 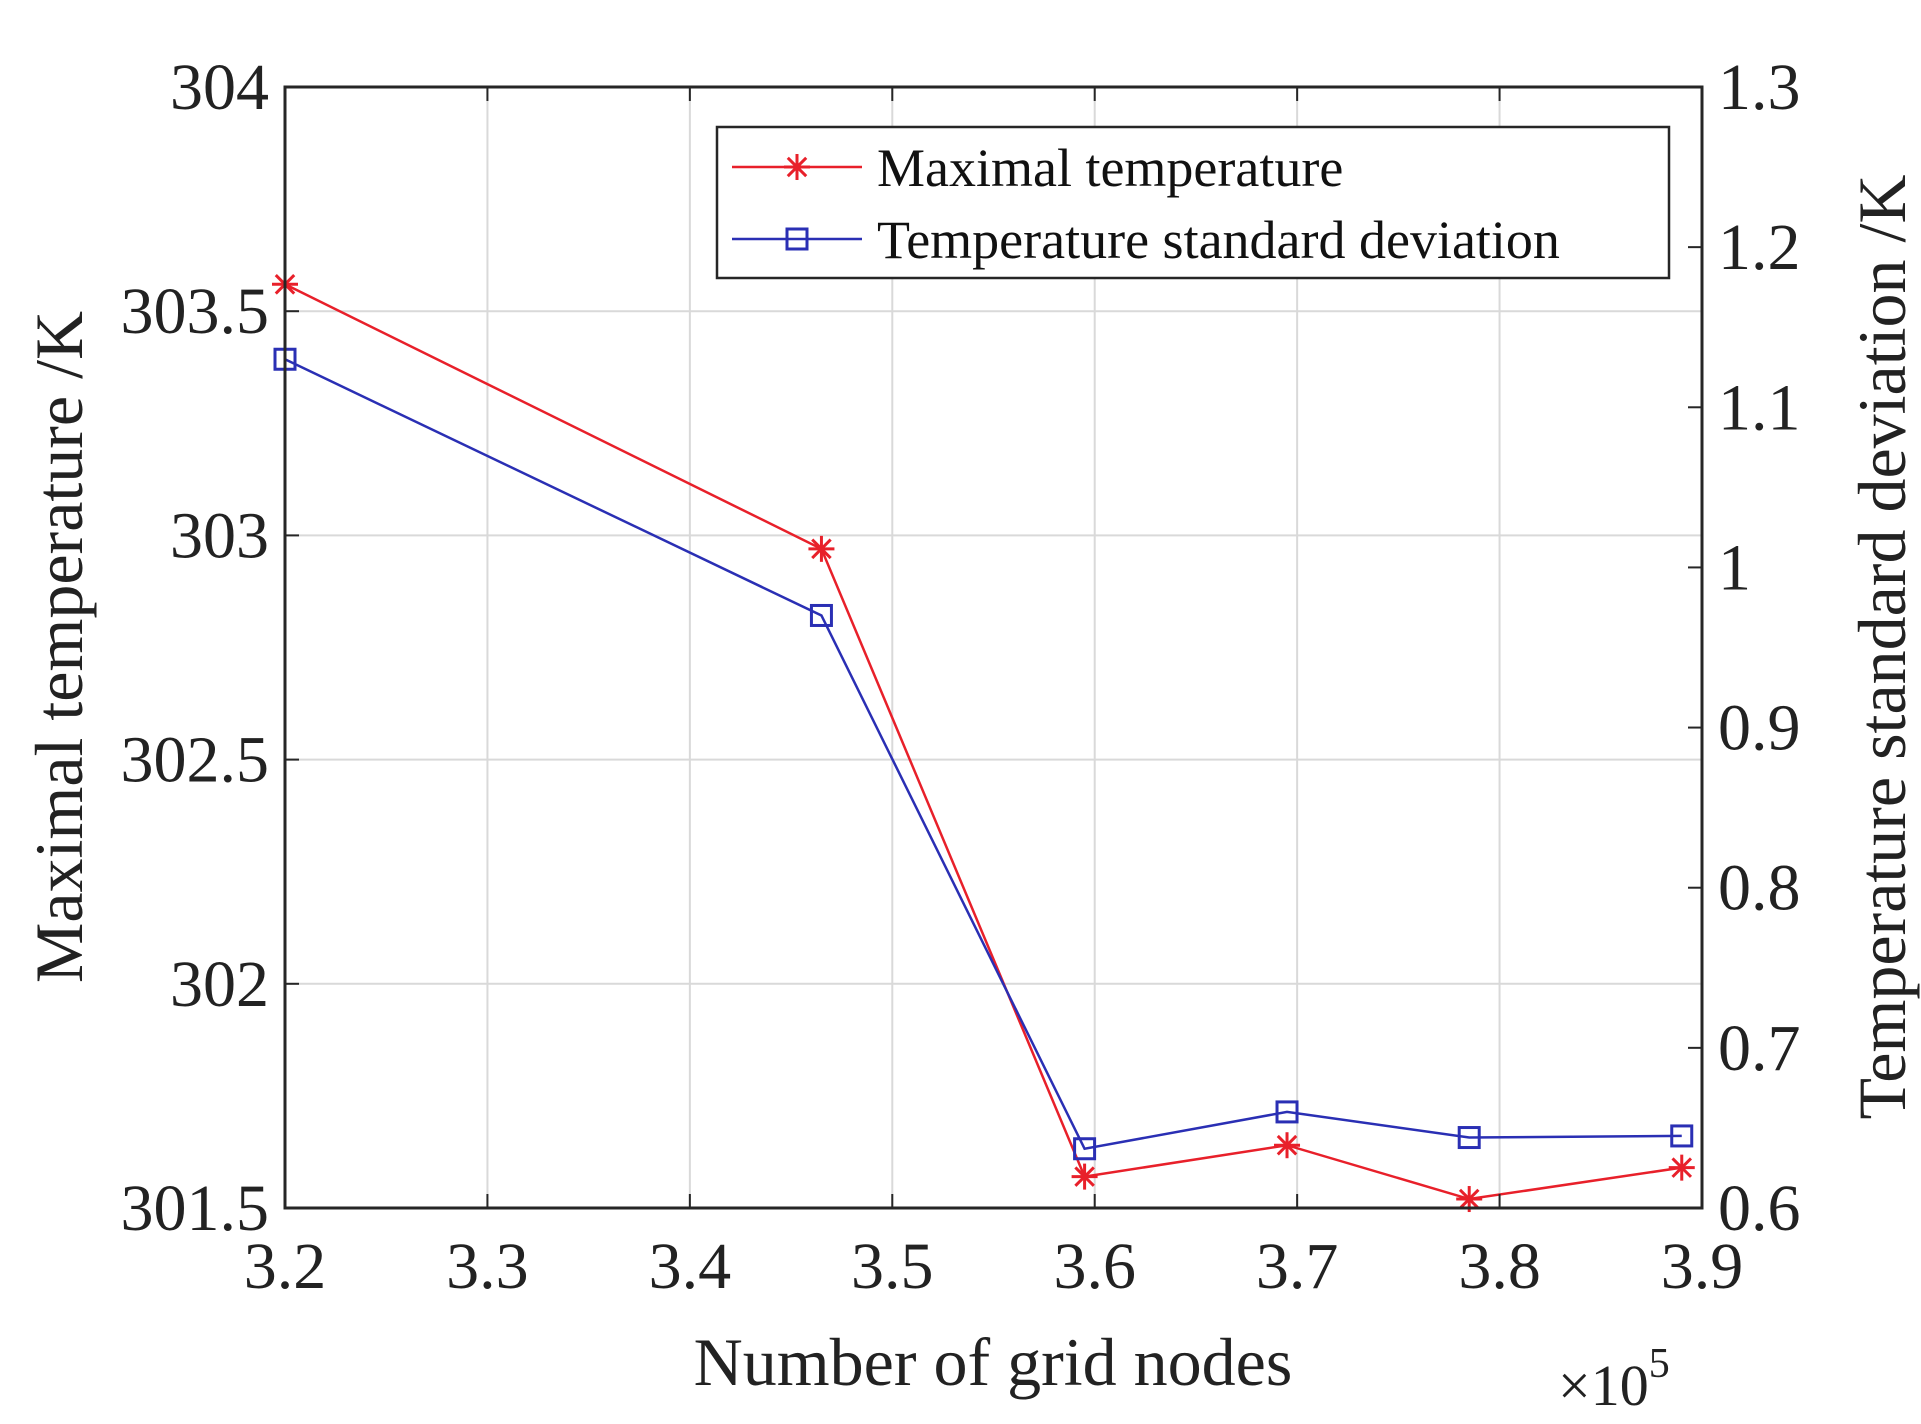 What do you see at coordinates (1759, 247) in the screenshot?
I see `y-right-tick-label: 1.2` at bounding box center [1759, 247].